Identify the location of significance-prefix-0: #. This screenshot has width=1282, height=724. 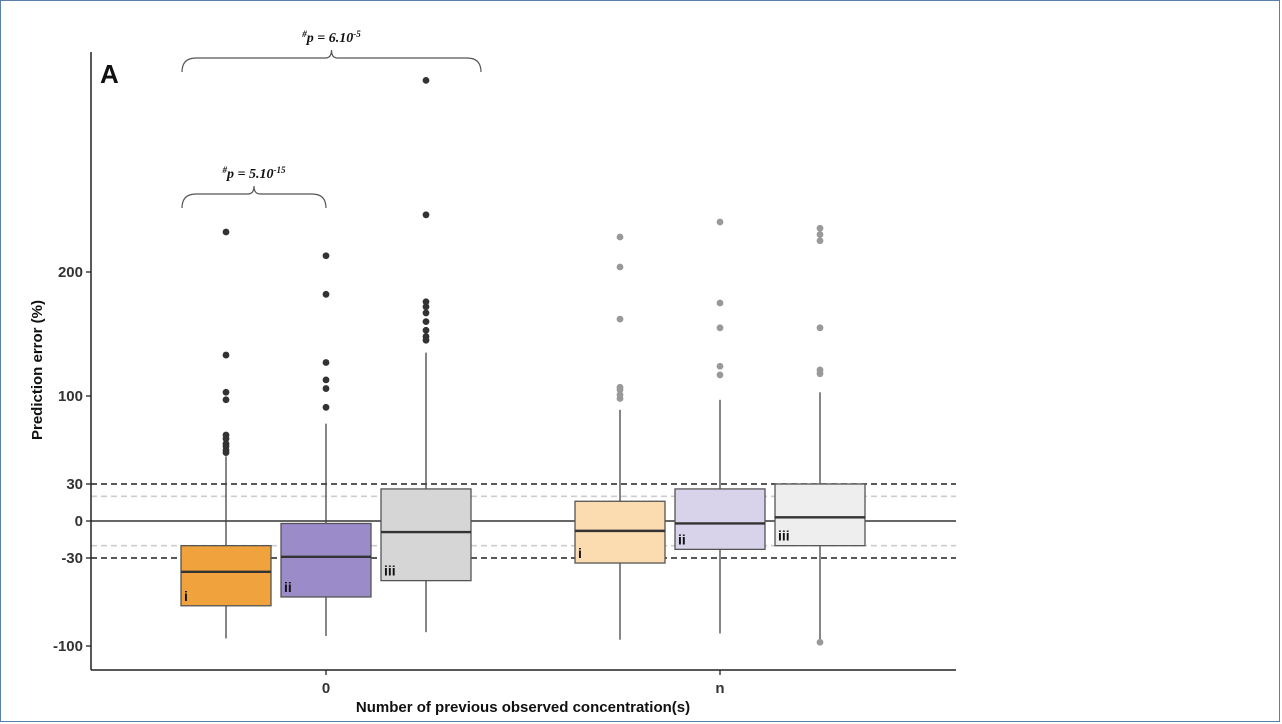
(304, 34).